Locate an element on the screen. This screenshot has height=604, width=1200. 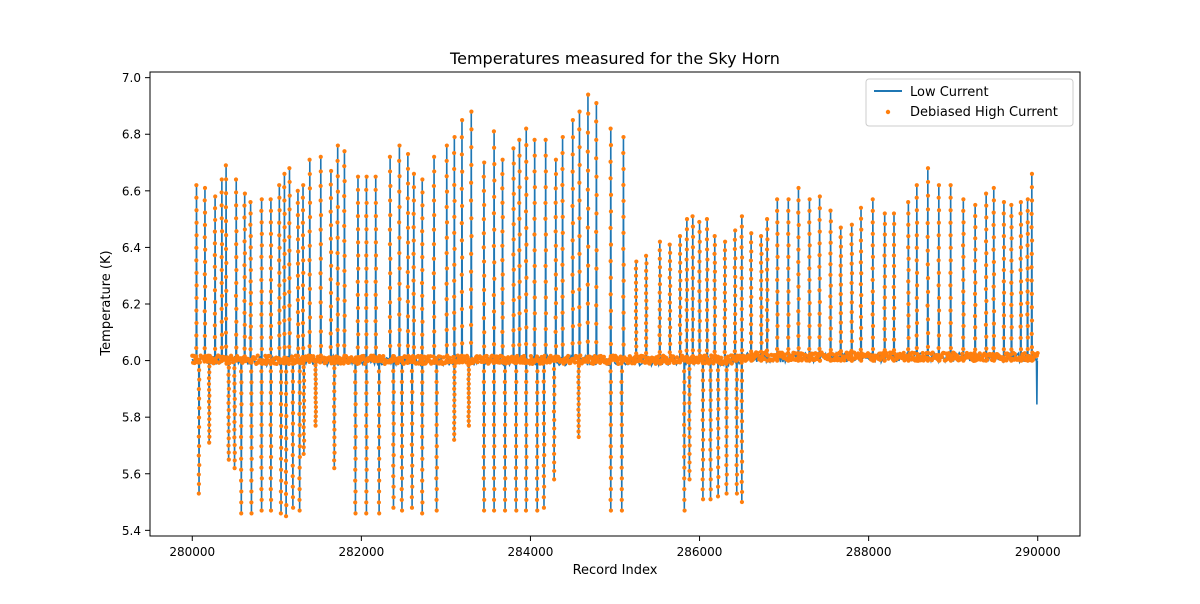
x-axis-ticks: 280000 282000 284000 286000 288000 290000 is located at coordinates (615, 547).